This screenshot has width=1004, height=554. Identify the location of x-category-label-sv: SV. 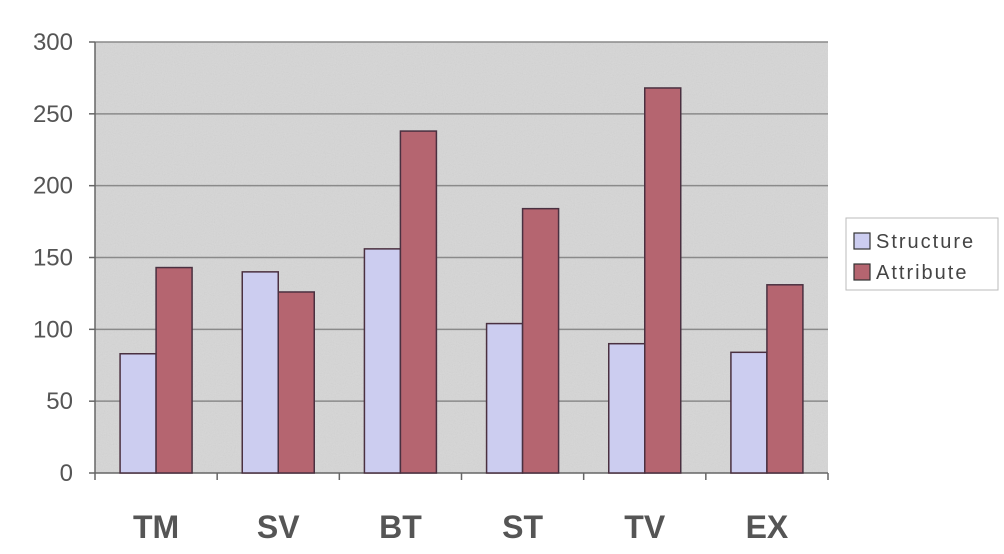
(278, 527).